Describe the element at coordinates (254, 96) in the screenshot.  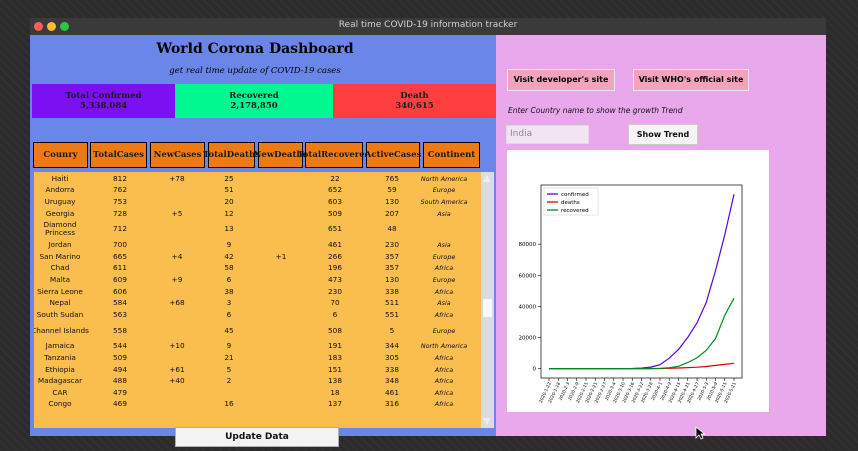
I see `stat-recovered-label: Recovered` at that location.